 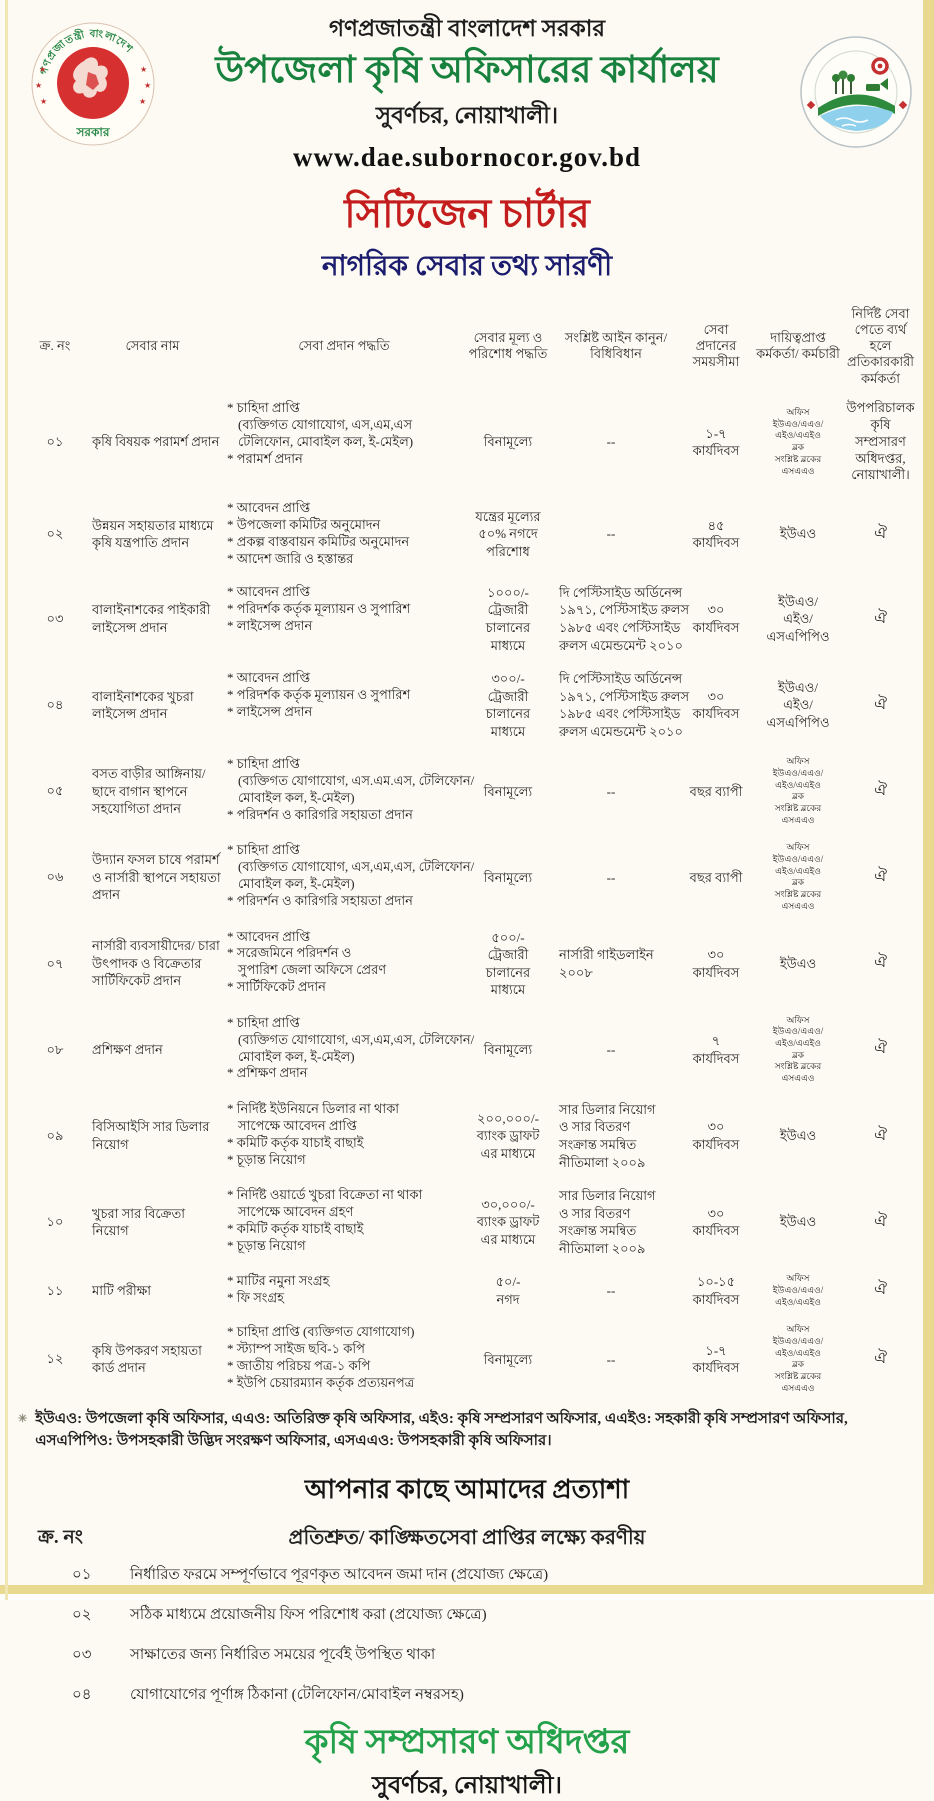 What do you see at coordinates (852, 122) in the screenshot?
I see `dae-river-waves` at bounding box center [852, 122].